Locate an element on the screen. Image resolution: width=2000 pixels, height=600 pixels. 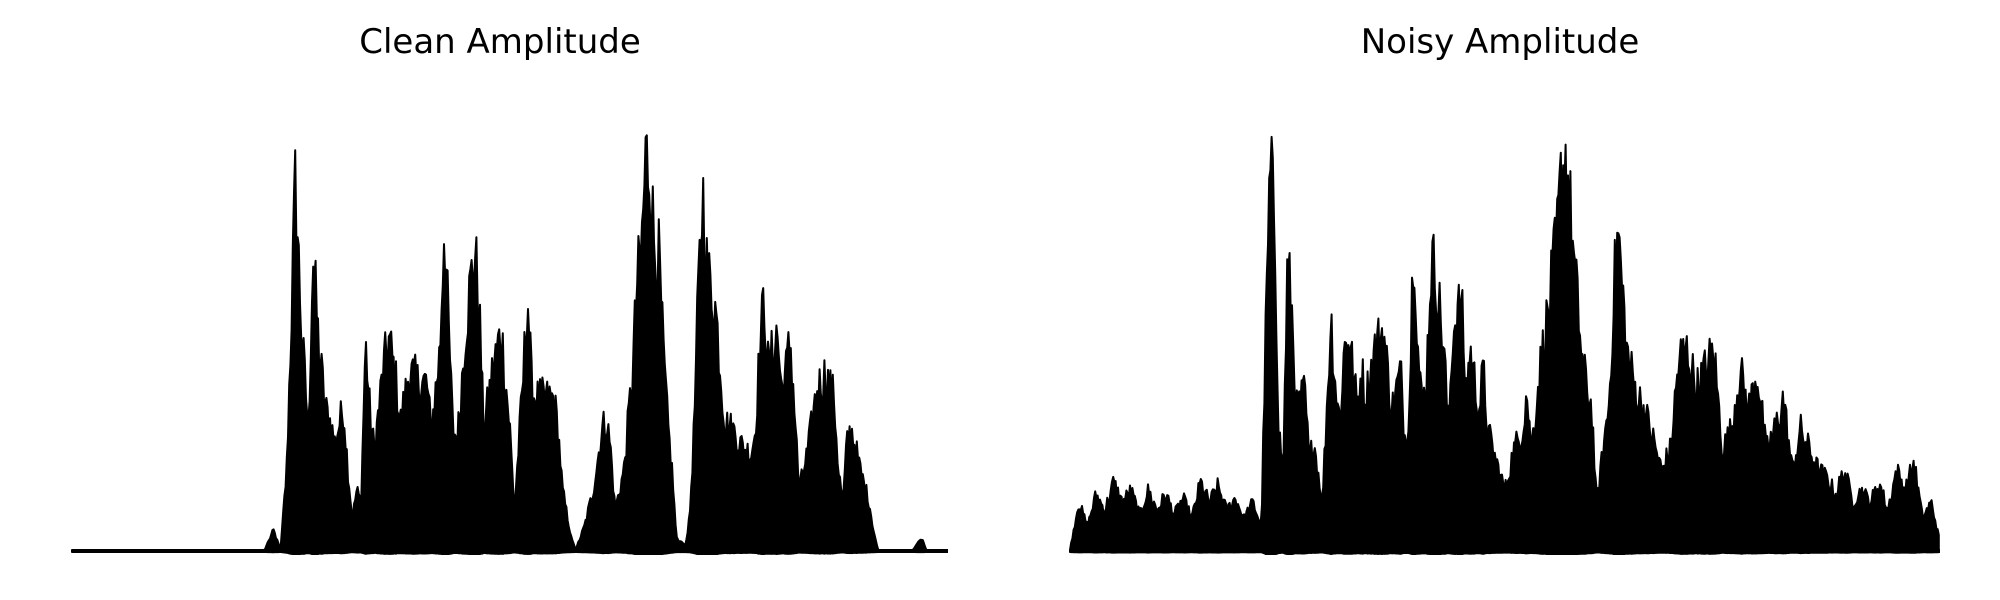
clean-amplitude-title: Clean Amplitude is located at coordinates (500, 42).